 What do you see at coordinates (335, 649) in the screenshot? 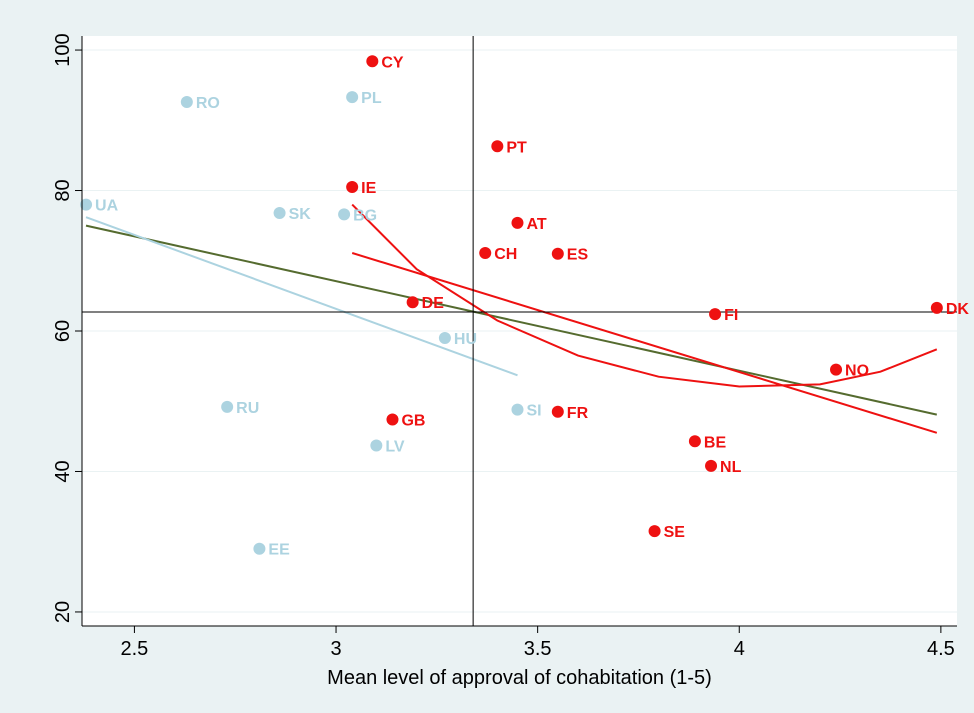
I see `x-tick-label: 3` at bounding box center [335, 649].